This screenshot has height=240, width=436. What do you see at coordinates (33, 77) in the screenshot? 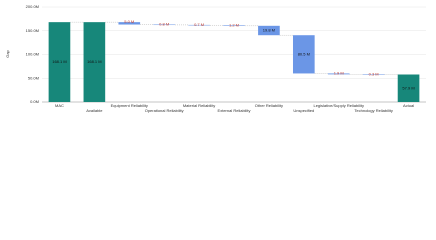
I see `y-tick-label: 50.0M` at bounding box center [33, 77].